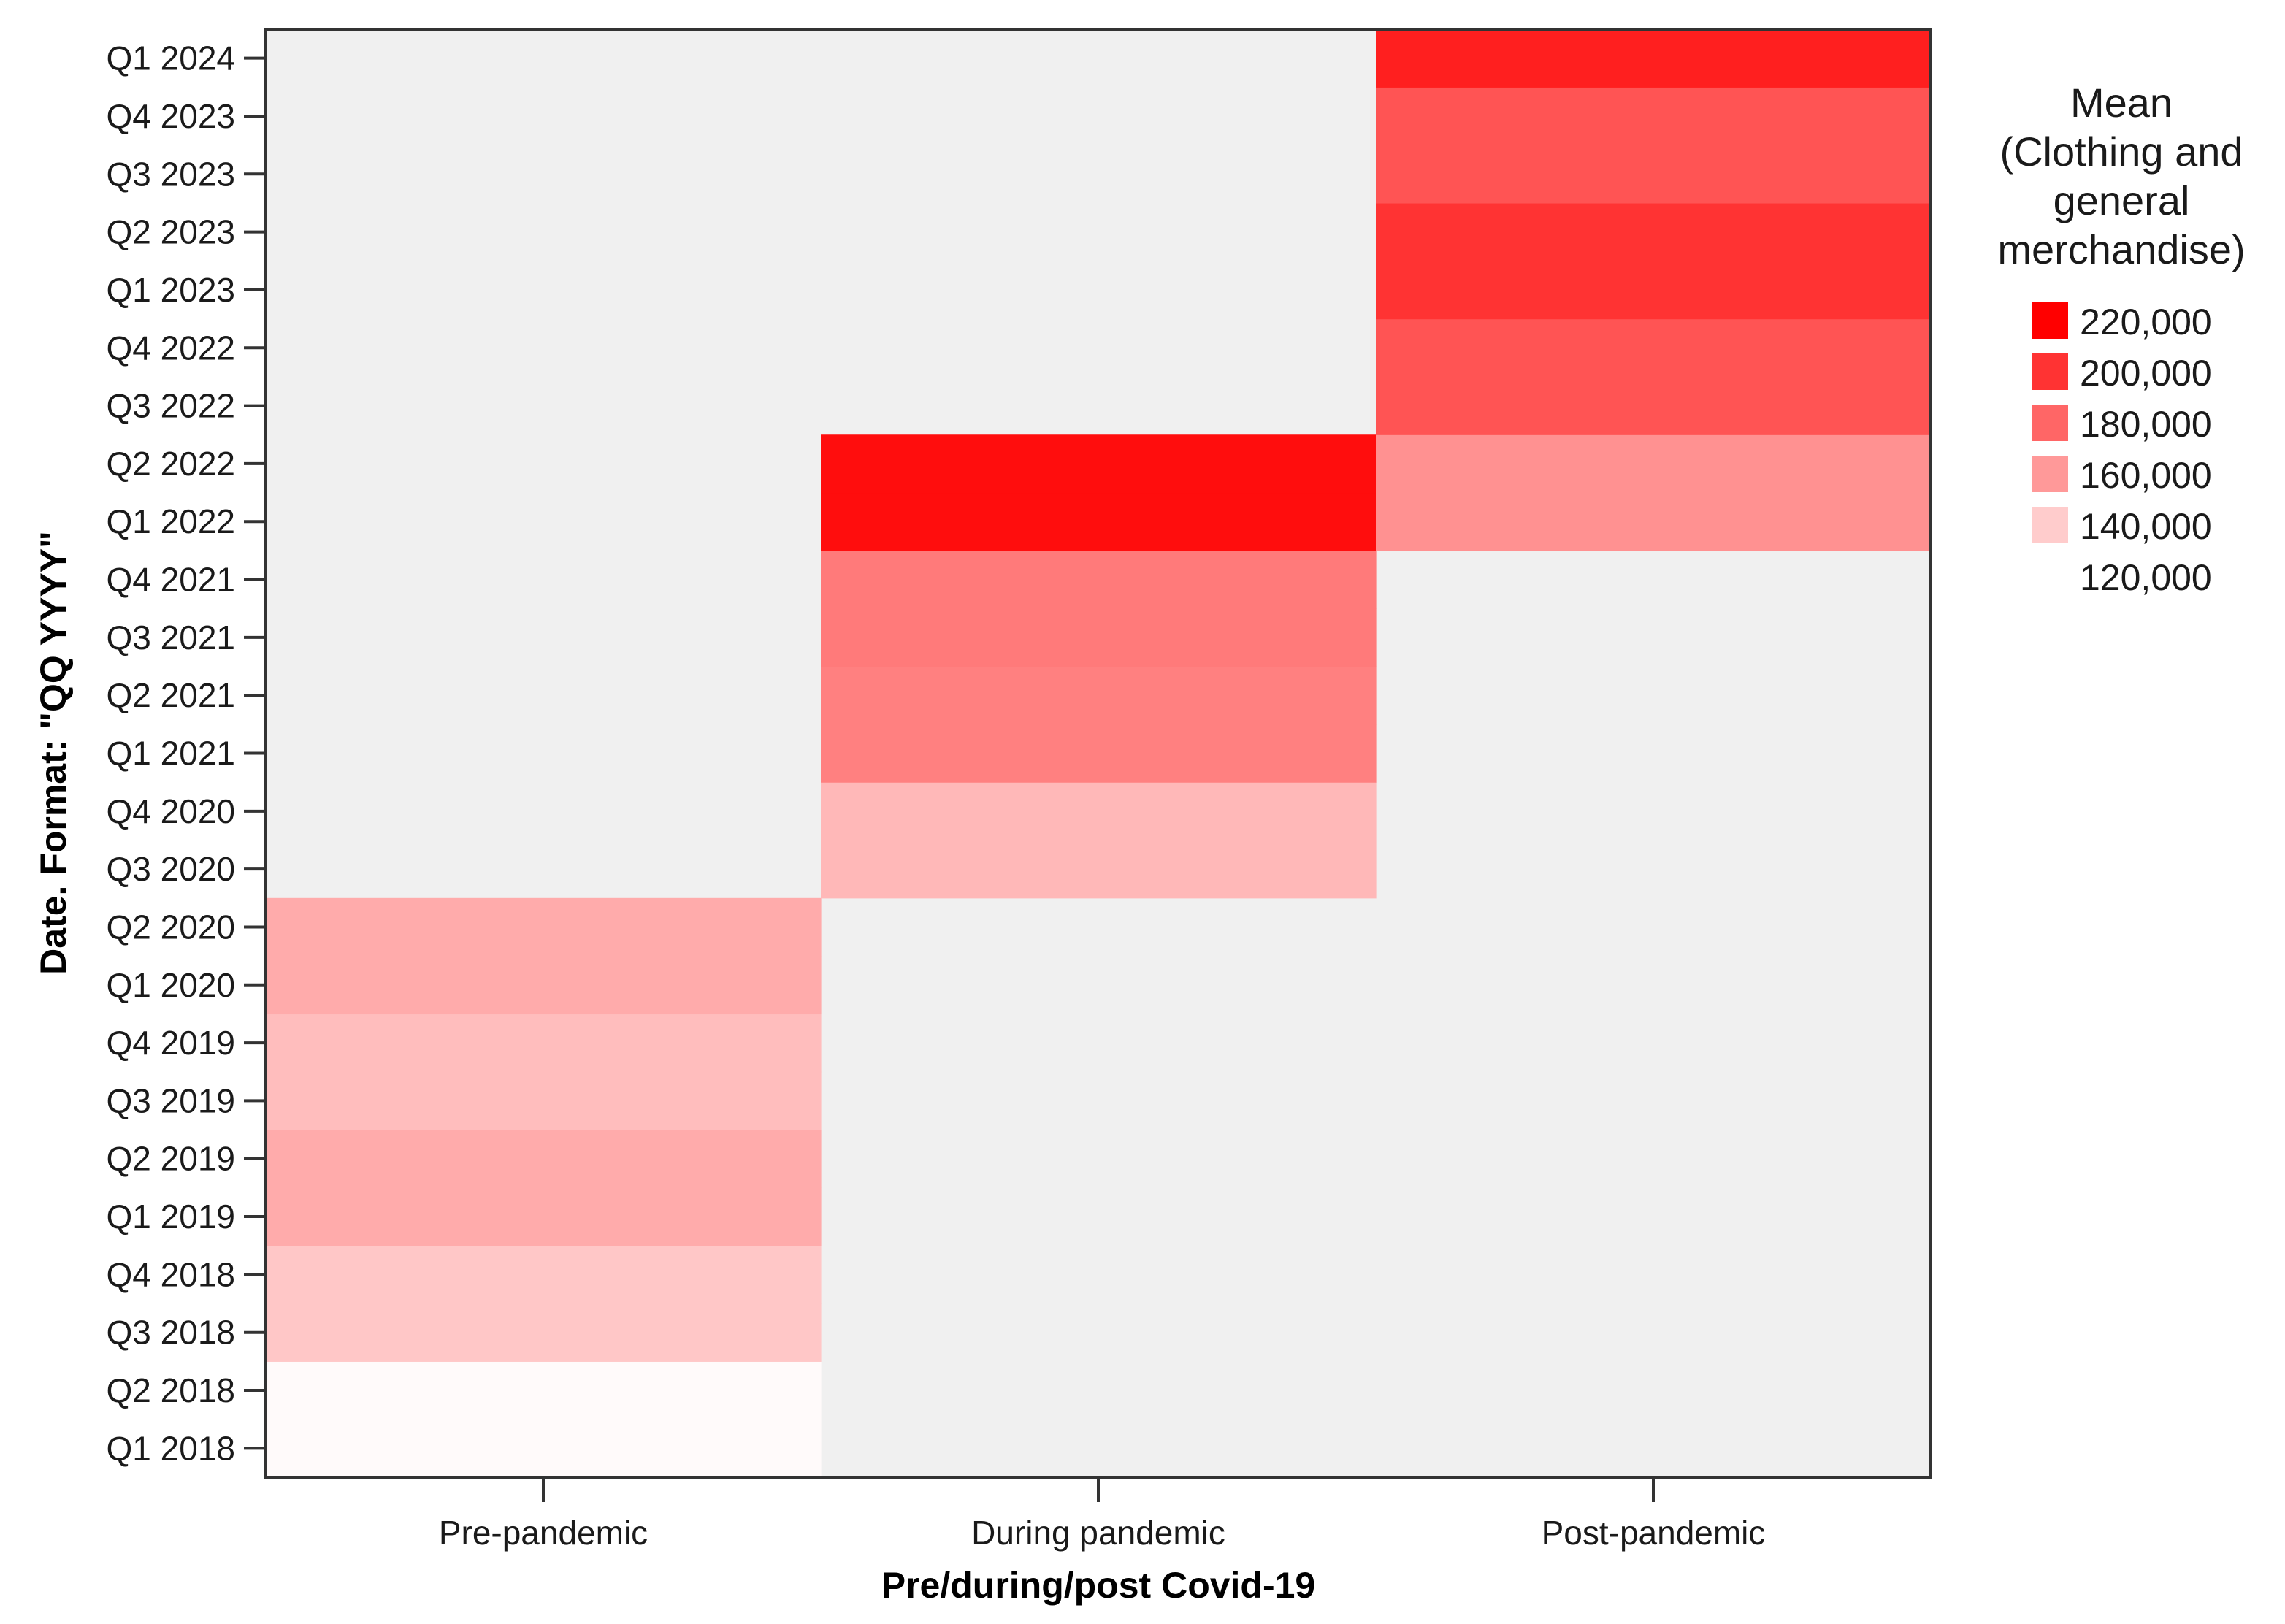  I want to click on y-tick-label: Q2 2019, so click(171, 1159).